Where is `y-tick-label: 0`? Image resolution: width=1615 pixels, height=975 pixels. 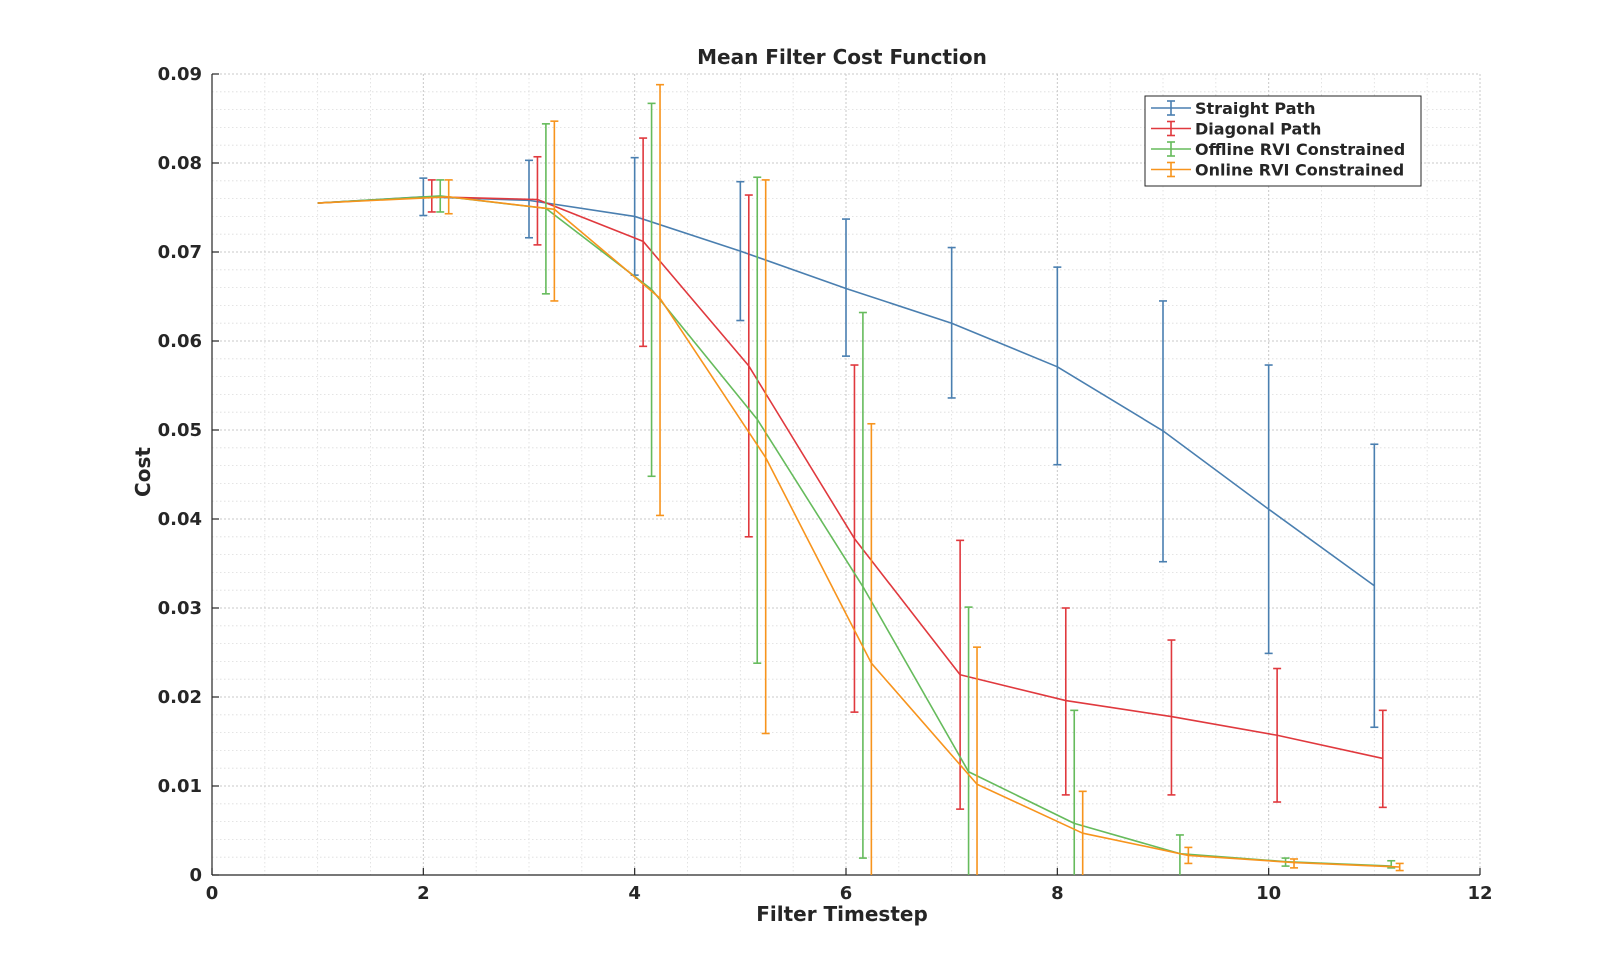
y-tick-label: 0 is located at coordinates (195, 875).